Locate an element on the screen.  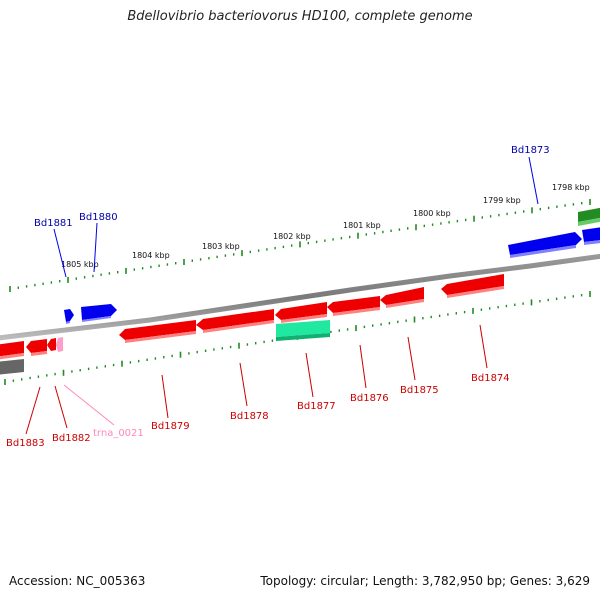
gene-forward-edge-arrow is located at coordinates (591, 235).